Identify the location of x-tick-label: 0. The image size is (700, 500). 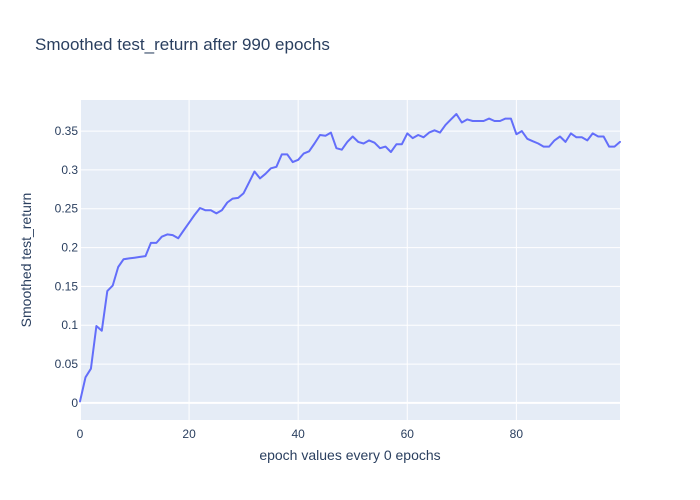
(80, 434).